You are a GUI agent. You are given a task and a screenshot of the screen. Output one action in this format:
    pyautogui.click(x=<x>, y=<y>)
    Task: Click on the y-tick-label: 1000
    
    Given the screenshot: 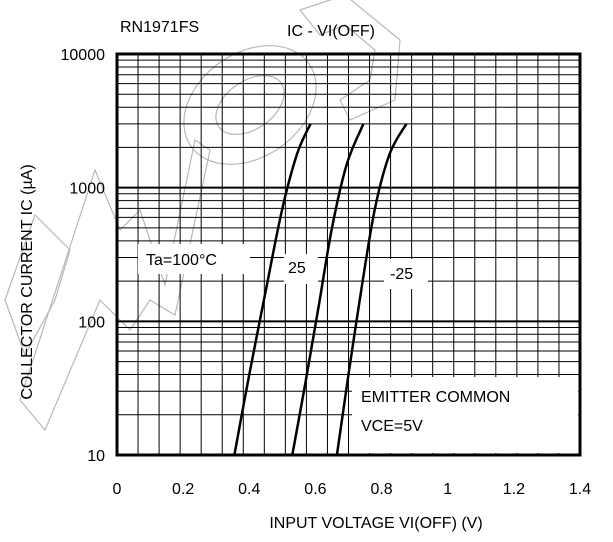 What is the action you would take?
    pyautogui.click(x=87, y=189)
    